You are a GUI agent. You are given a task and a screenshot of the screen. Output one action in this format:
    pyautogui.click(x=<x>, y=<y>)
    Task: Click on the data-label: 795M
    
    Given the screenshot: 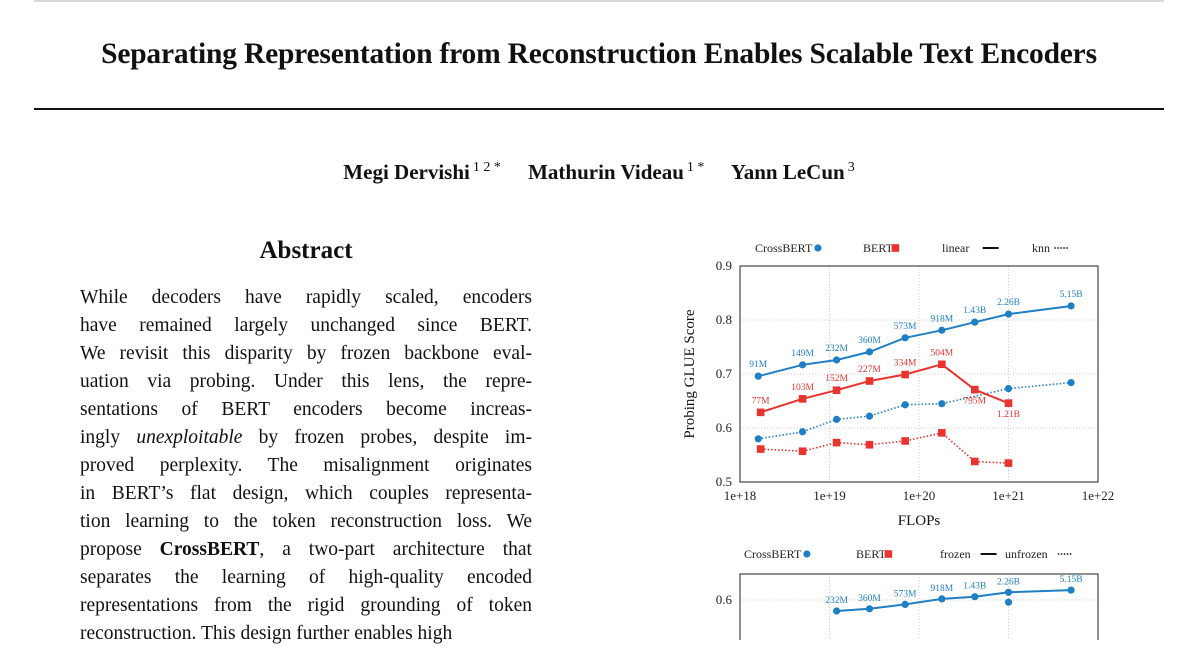 What is the action you would take?
    pyautogui.click(x=974, y=402)
    